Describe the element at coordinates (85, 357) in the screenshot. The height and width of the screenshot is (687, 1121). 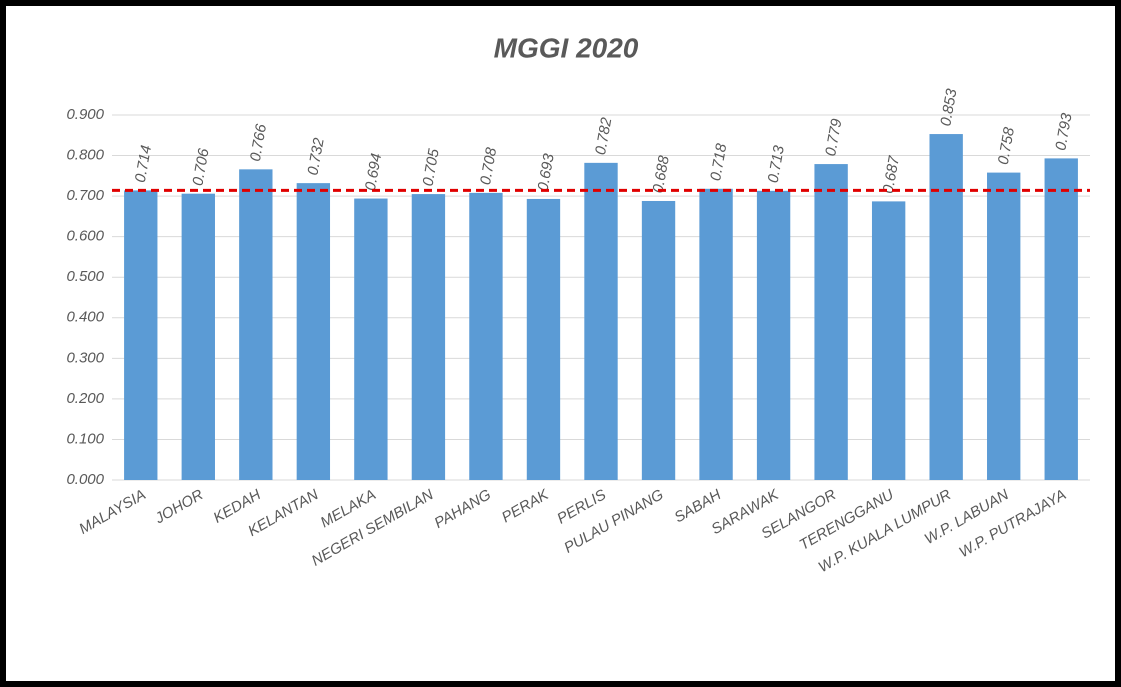
I see `y-tick-label: 0.300` at that location.